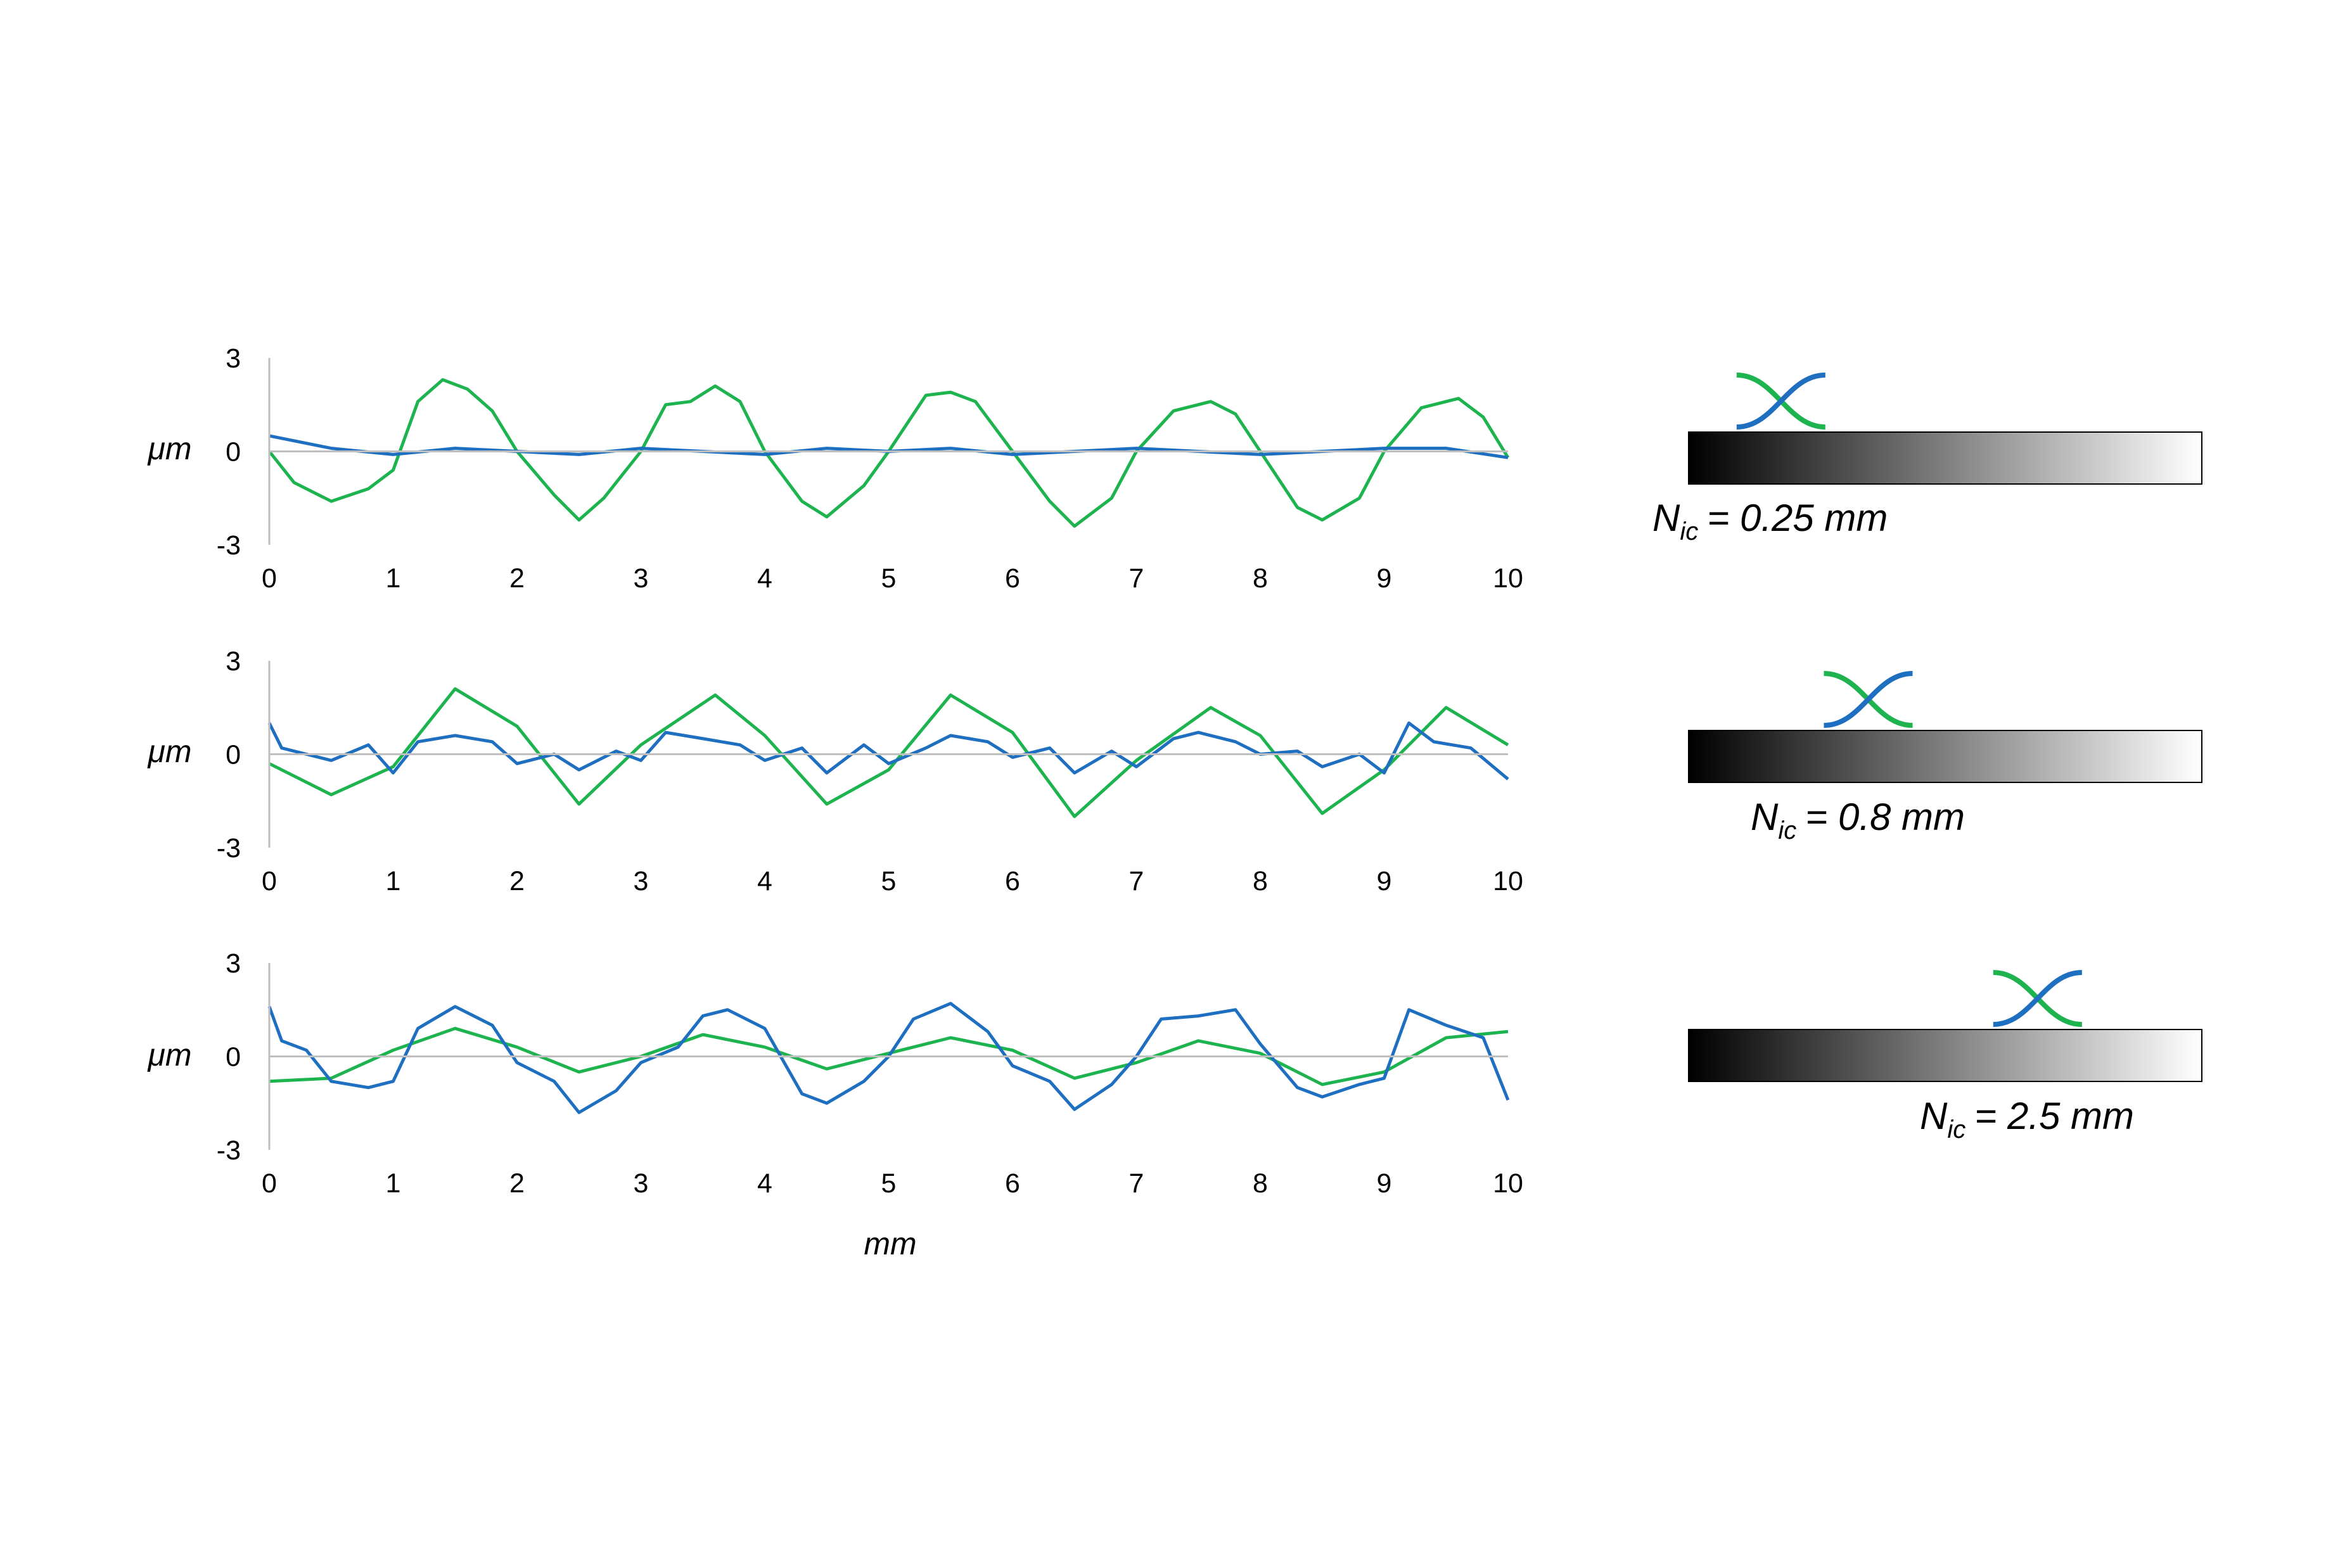 This screenshot has height=1568, width=2352. I want to click on profile-panel-3: μm mm 3 0 -3 0 1 2 3 4 5 6 7 8 9 10, so click(834, 1104).